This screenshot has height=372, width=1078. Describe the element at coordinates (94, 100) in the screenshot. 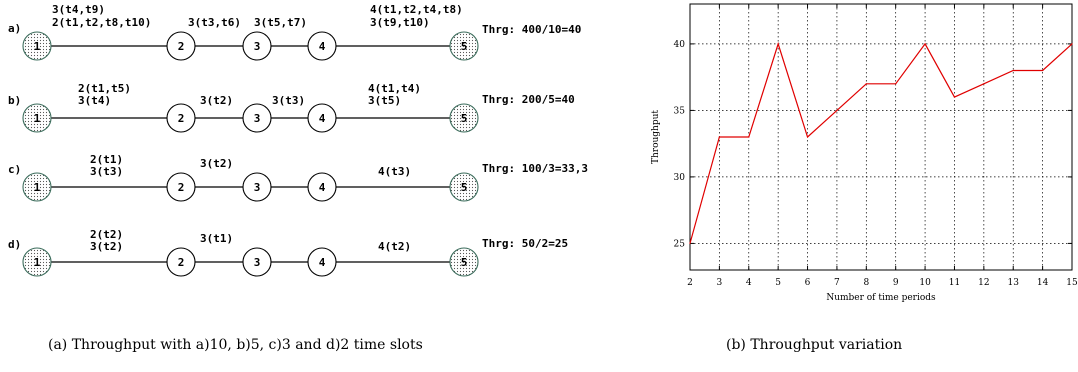

I see `link-slot-label: 3(t4)` at that location.